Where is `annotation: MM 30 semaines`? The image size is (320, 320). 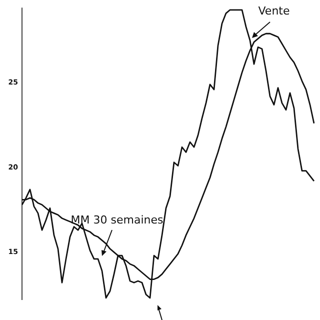
annotation: MM 30 semaines is located at coordinates (117, 219).